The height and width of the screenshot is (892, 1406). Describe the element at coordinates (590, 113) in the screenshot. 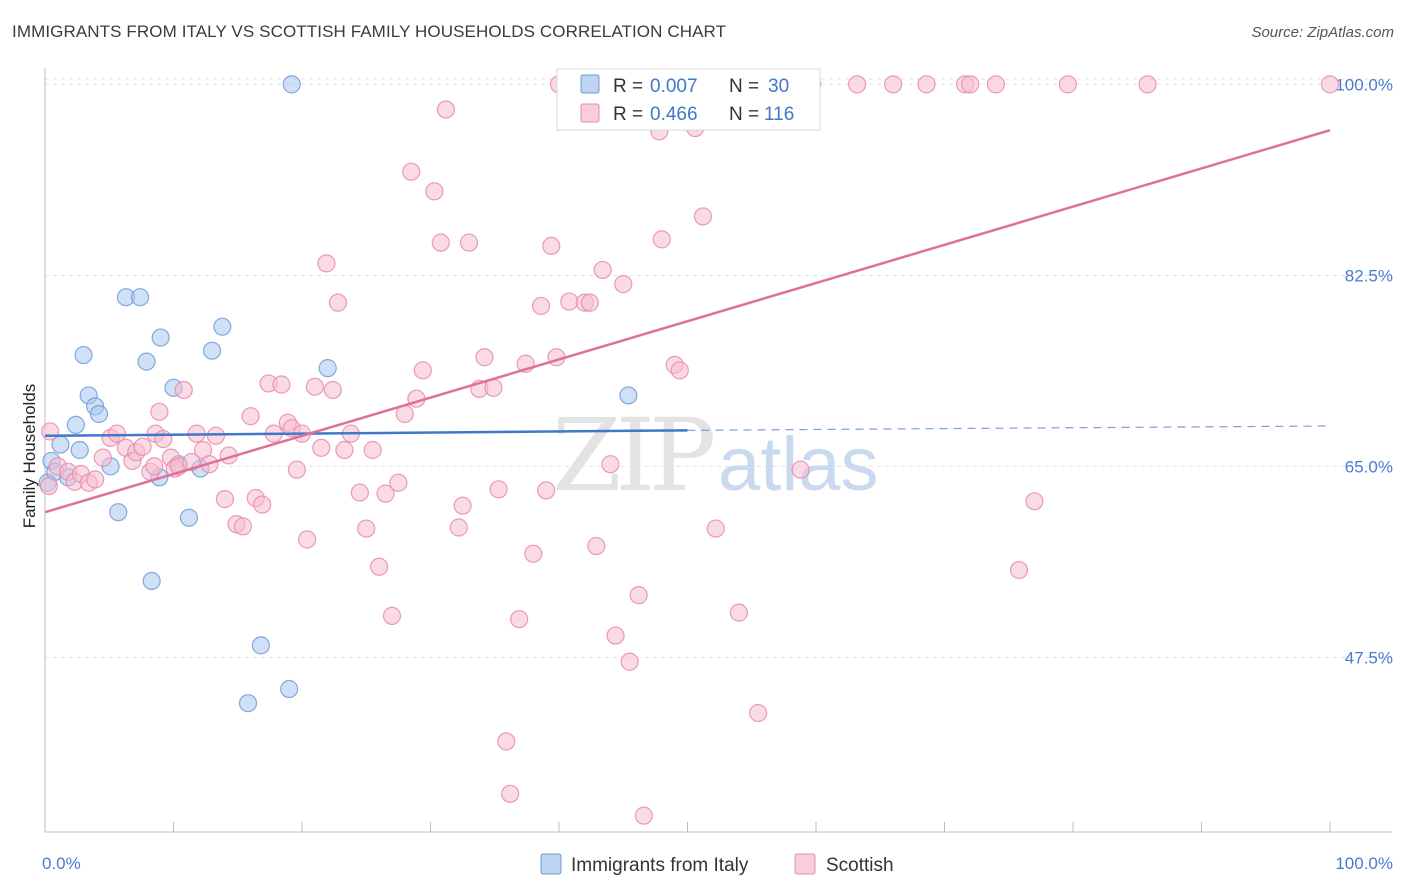

I see `legend-swatch-scottish` at that location.